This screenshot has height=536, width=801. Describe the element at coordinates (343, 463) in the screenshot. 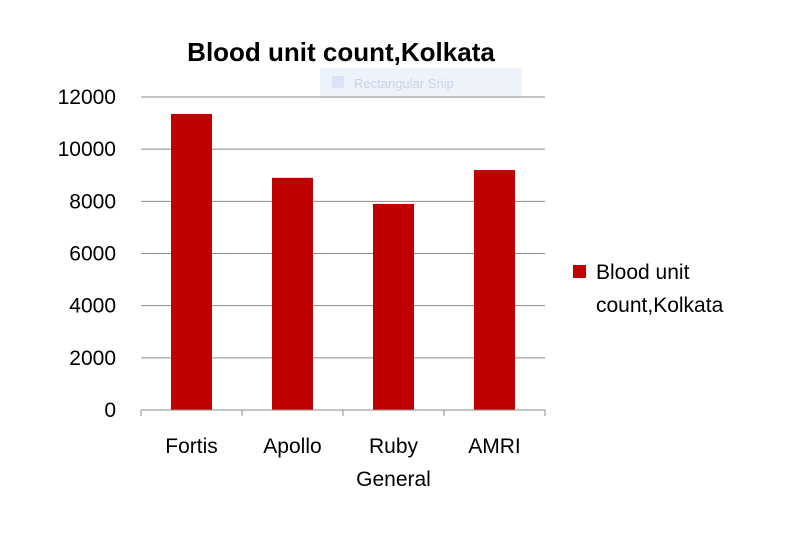

I see `x-axis-category-labels: Fortis Apollo Ruby General AMRI` at that location.